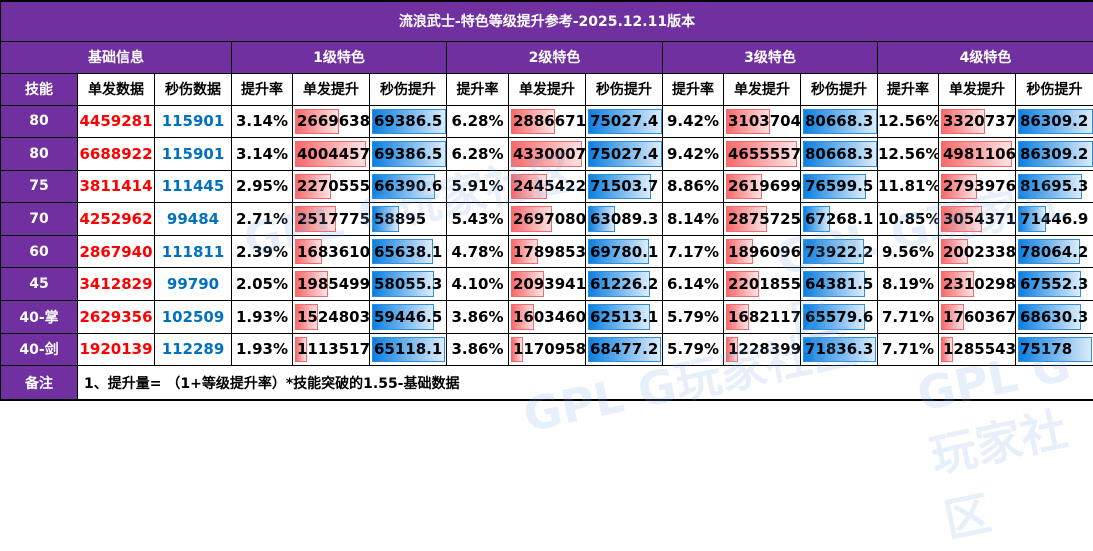 Image resolution: width=1093 pixels, height=551 pixels. What do you see at coordinates (331, 284) in the screenshot?
I see `single-hit-upgrade-value: 1985499` at bounding box center [331, 284].